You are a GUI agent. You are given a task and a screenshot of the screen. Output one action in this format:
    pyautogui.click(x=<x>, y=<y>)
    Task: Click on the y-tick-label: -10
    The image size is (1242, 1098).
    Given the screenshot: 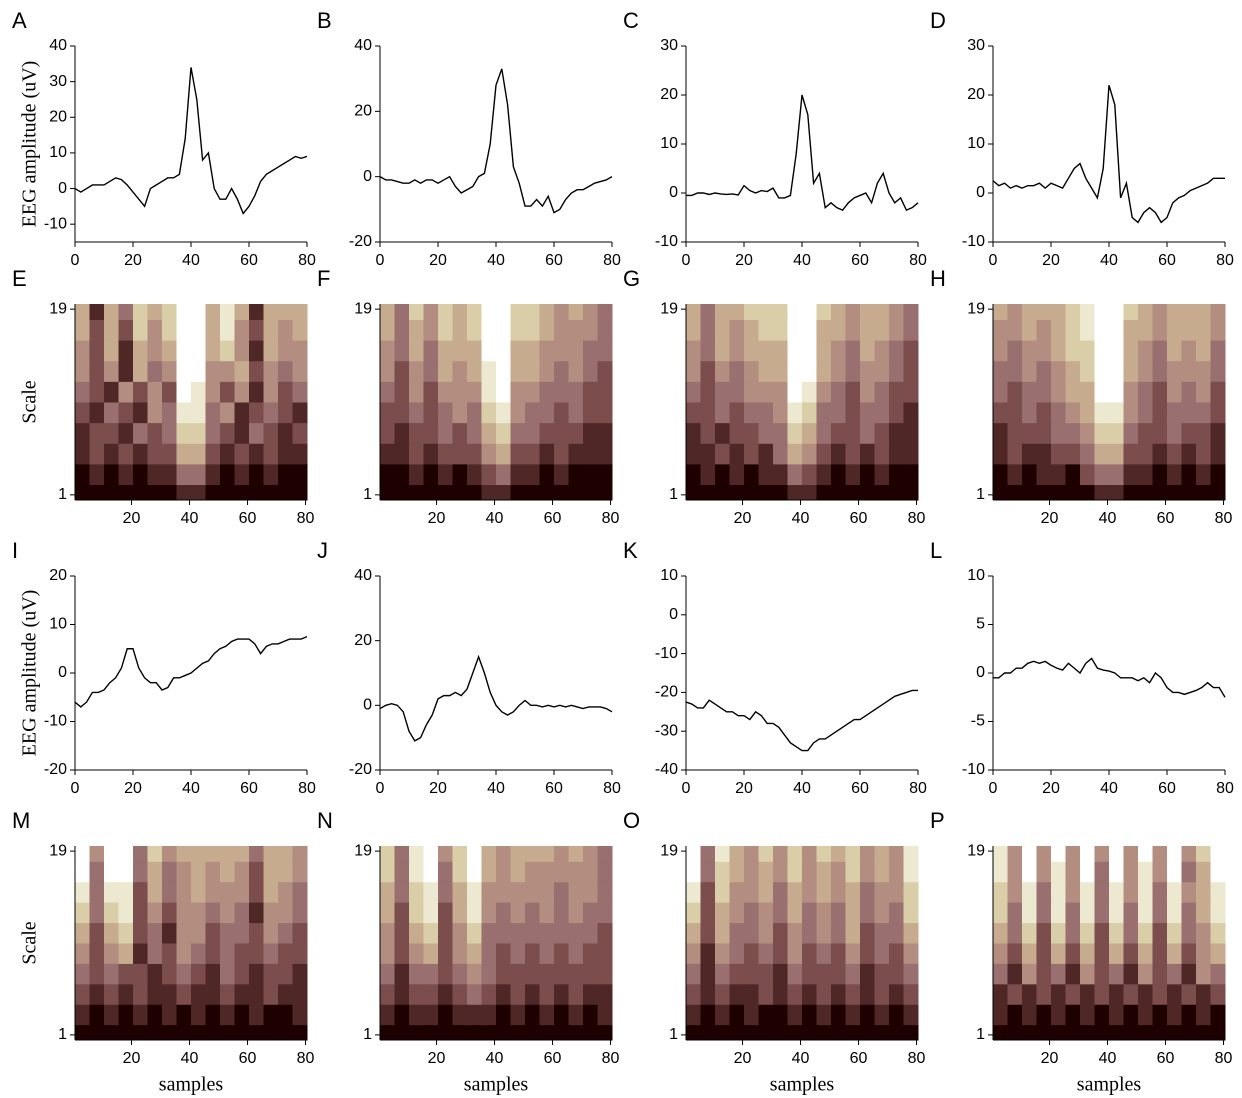 What is the action you would take?
    pyautogui.click(x=55, y=223)
    